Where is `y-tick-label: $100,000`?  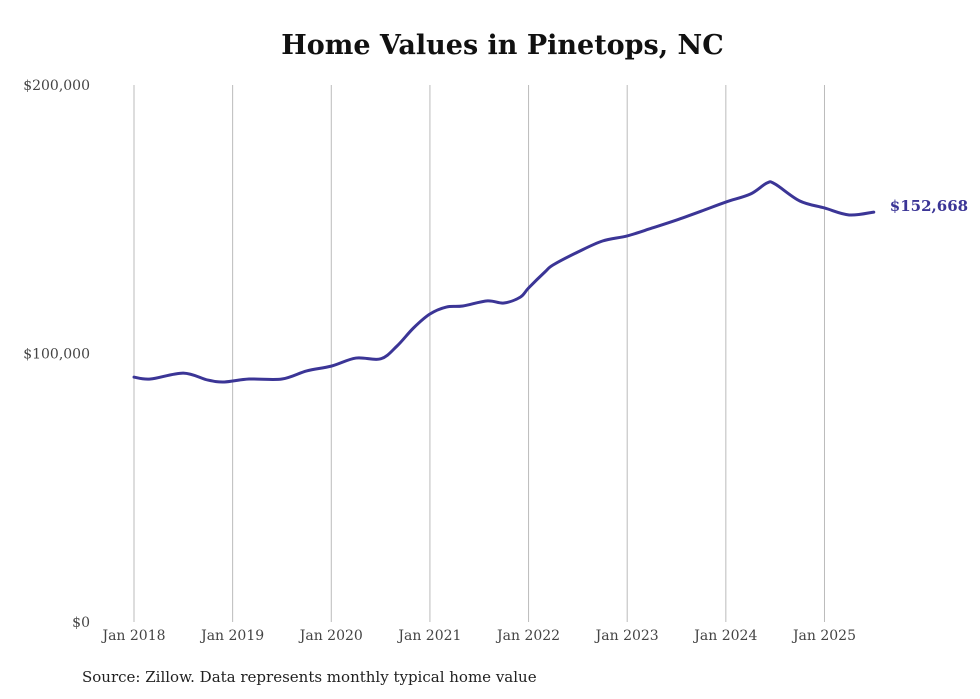
y-tick-label: $100,000 is located at coordinates (56, 355).